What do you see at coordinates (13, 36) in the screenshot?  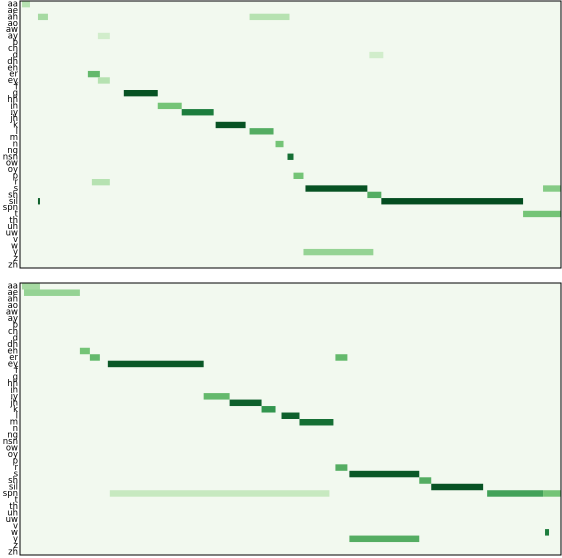 I see `row-label: ay` at bounding box center [13, 36].